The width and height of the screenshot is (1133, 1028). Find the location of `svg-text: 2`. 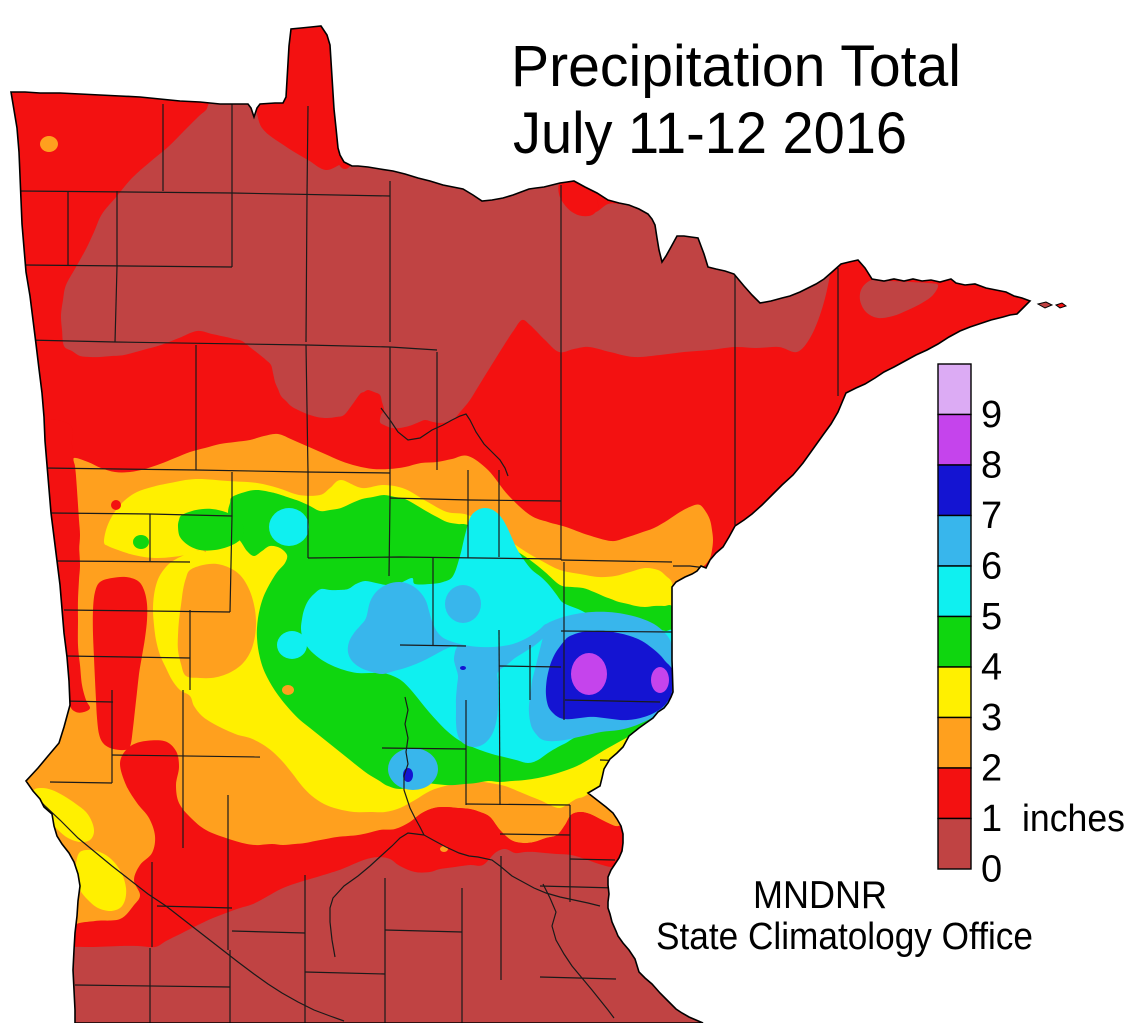

svg-text: 2 is located at coordinates (991, 769).